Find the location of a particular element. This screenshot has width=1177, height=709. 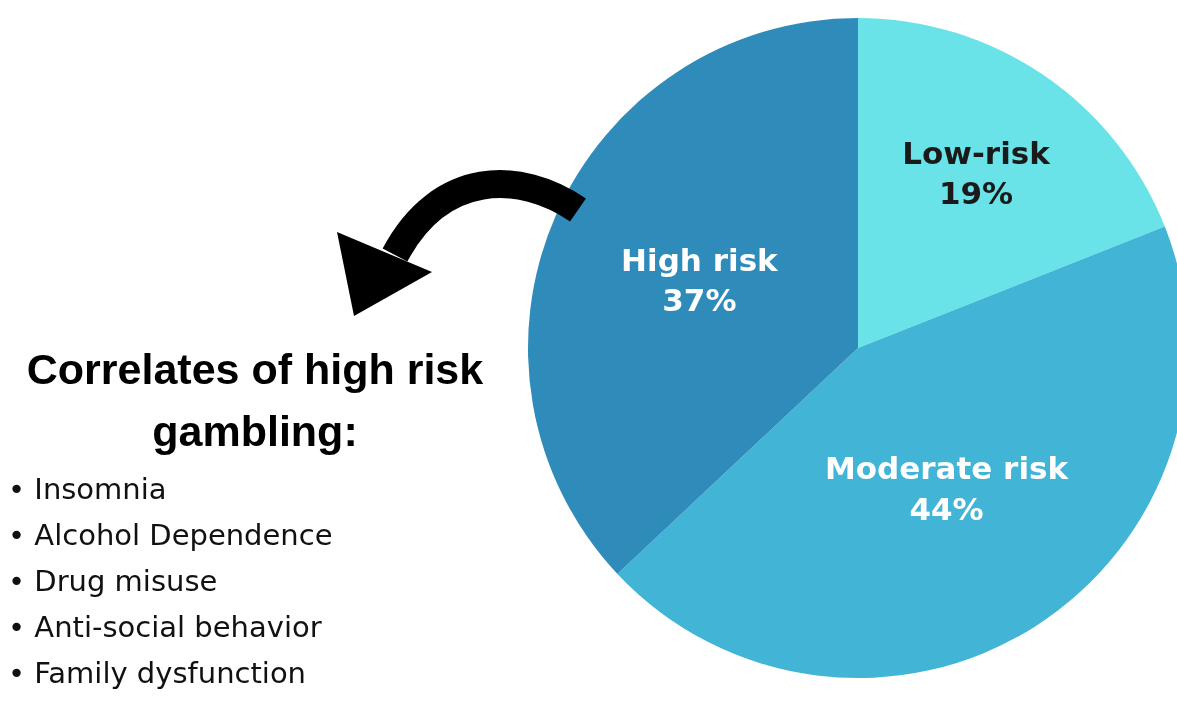

data-label: 44% is located at coordinates (946, 508).